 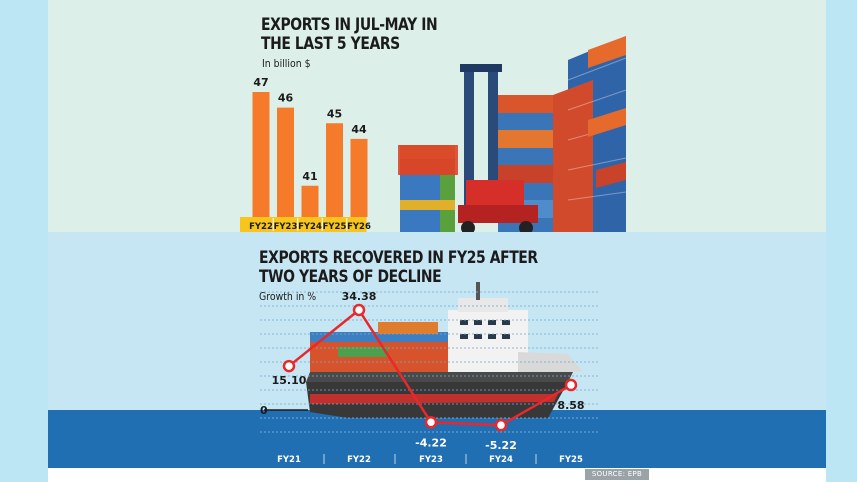 What do you see at coordinates (431, 422) in the screenshot?
I see `line-point-FY23` at bounding box center [431, 422].